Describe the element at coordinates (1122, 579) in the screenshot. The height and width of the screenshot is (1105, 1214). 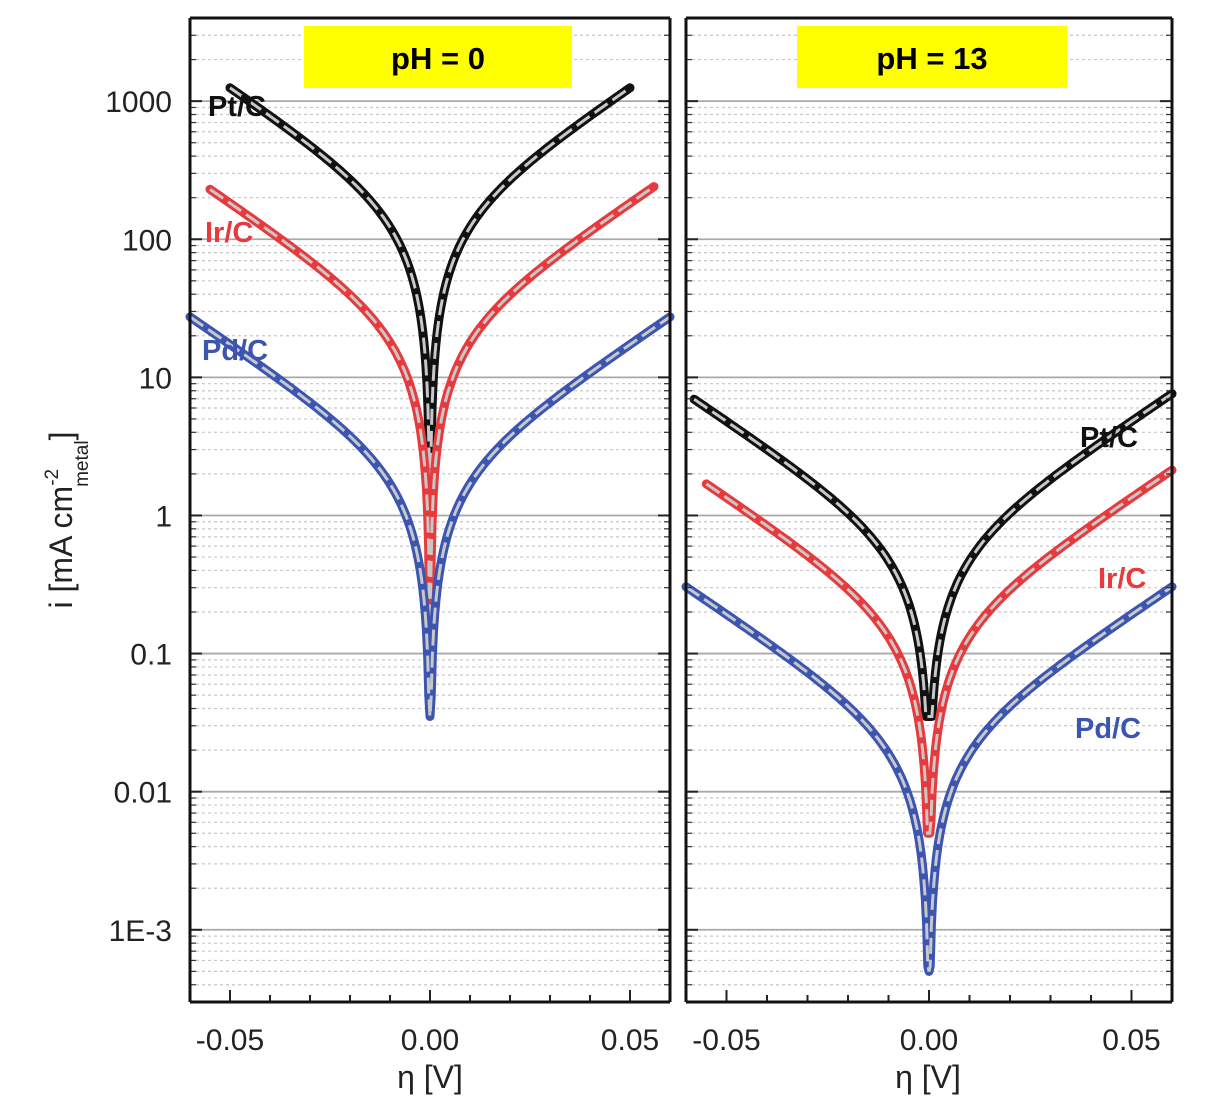
I see `label-ir-c-ph13: Ir/C` at that location.